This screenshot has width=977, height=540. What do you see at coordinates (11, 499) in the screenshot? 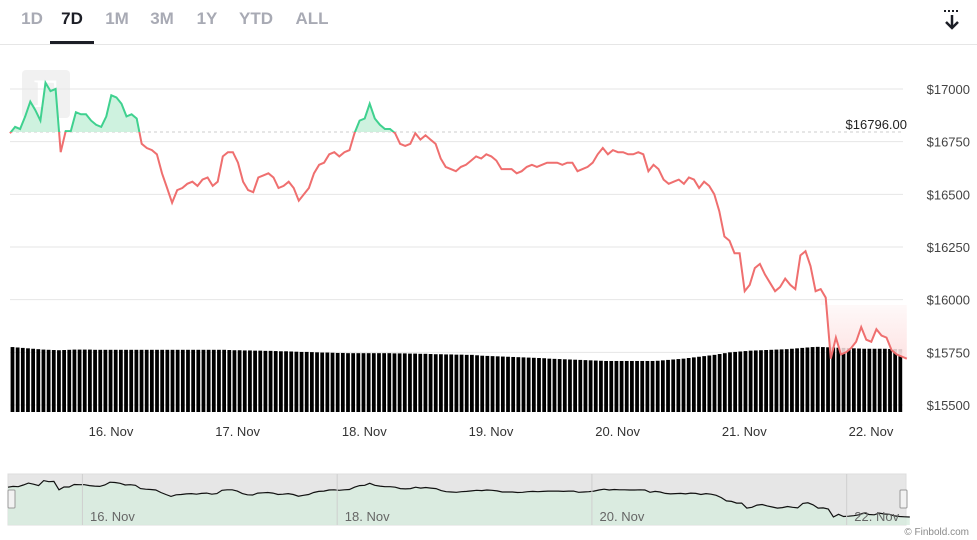
I see `navigator-handle-left` at bounding box center [11, 499].